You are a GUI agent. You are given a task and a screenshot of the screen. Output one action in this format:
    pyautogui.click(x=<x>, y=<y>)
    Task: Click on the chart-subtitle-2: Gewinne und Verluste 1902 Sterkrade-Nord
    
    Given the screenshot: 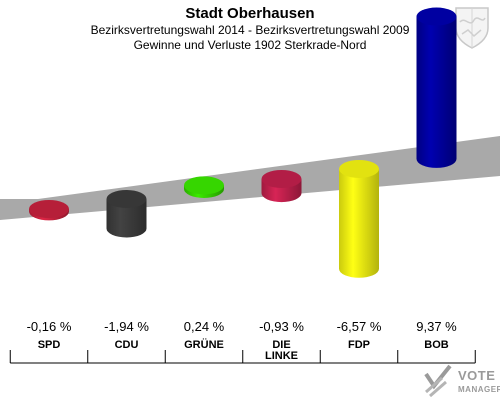 What is the action you would take?
    pyautogui.click(x=250, y=45)
    